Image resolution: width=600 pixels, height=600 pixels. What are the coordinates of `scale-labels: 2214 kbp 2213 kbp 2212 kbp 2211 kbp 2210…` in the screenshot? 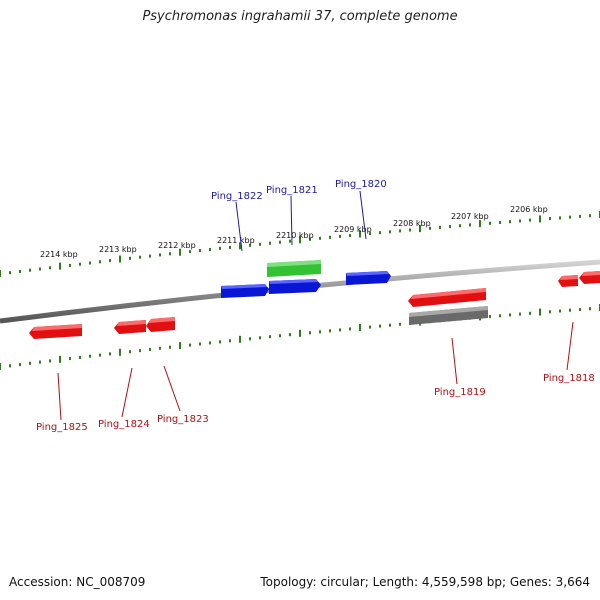 It's located at (294, 232).